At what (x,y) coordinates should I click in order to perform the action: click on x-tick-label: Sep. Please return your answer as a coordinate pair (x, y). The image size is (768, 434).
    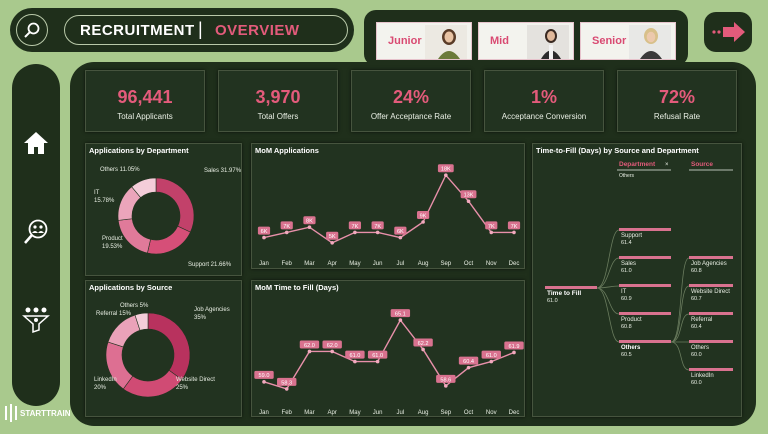
    Looking at the image, I should click on (445, 413).